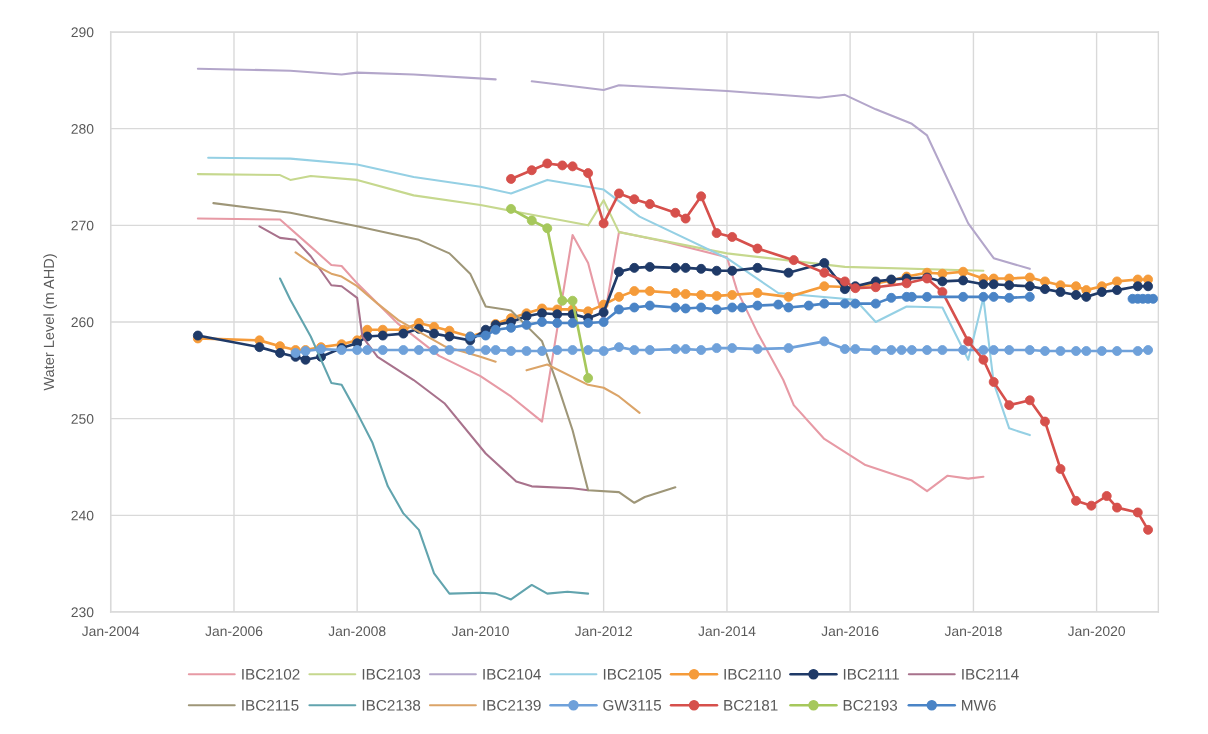 This screenshot has width=1208, height=734. I want to click on y-tick-label: 270, so click(82, 225).